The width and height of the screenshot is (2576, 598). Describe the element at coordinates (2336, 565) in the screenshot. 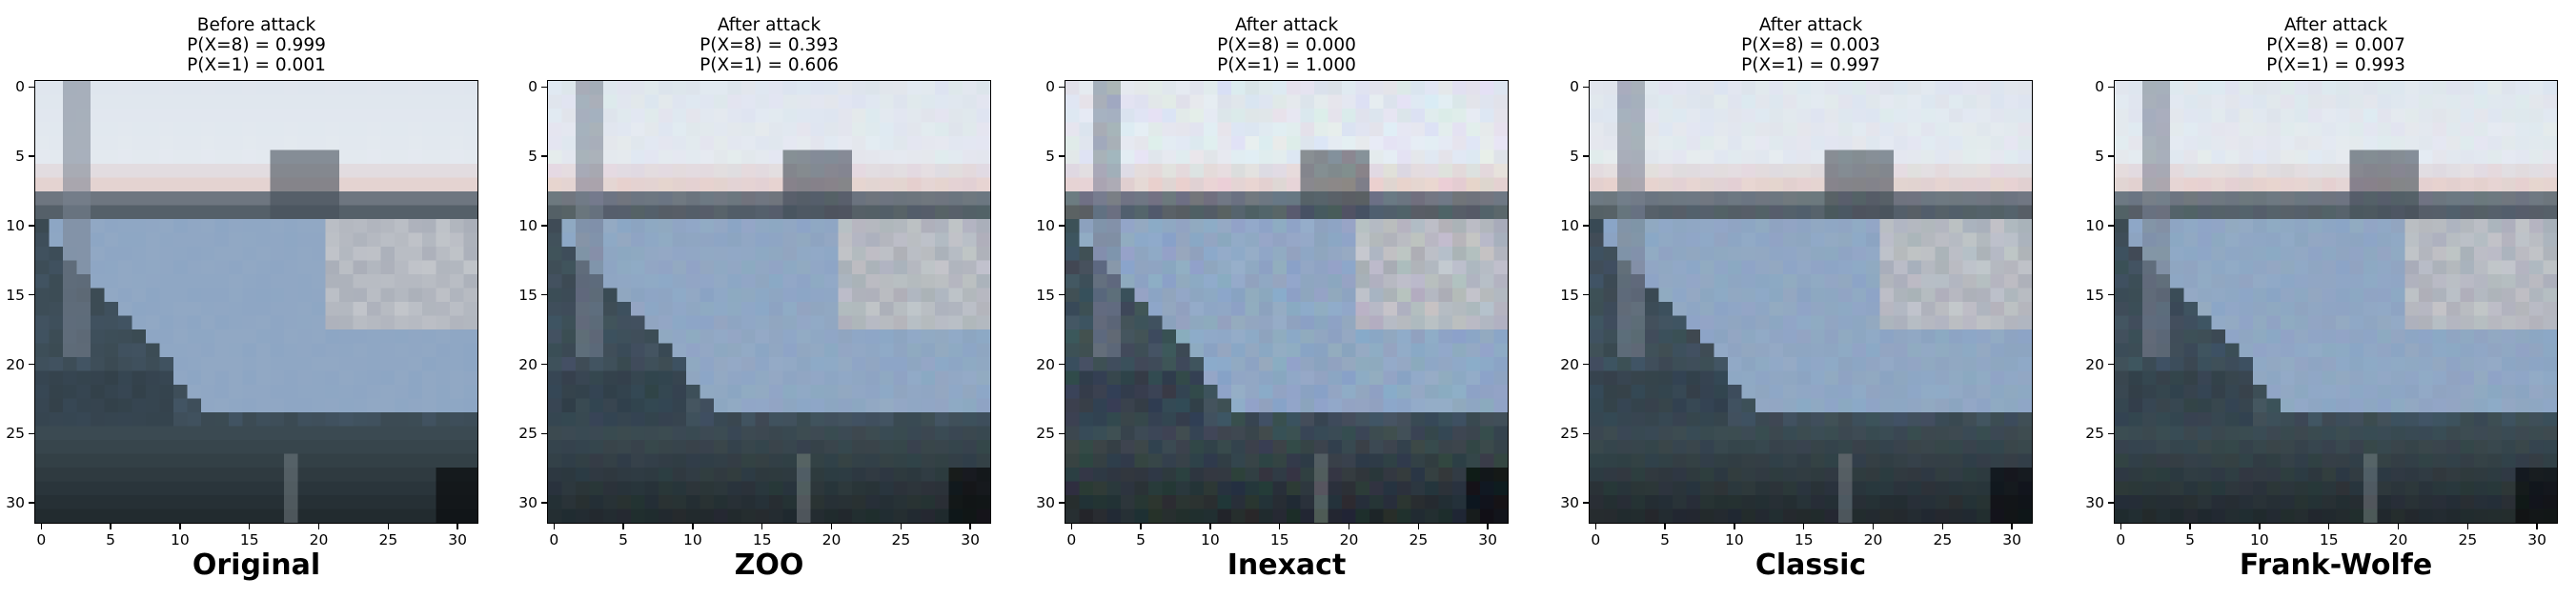

I see `method-caption: Frank-Wolfe` at that location.